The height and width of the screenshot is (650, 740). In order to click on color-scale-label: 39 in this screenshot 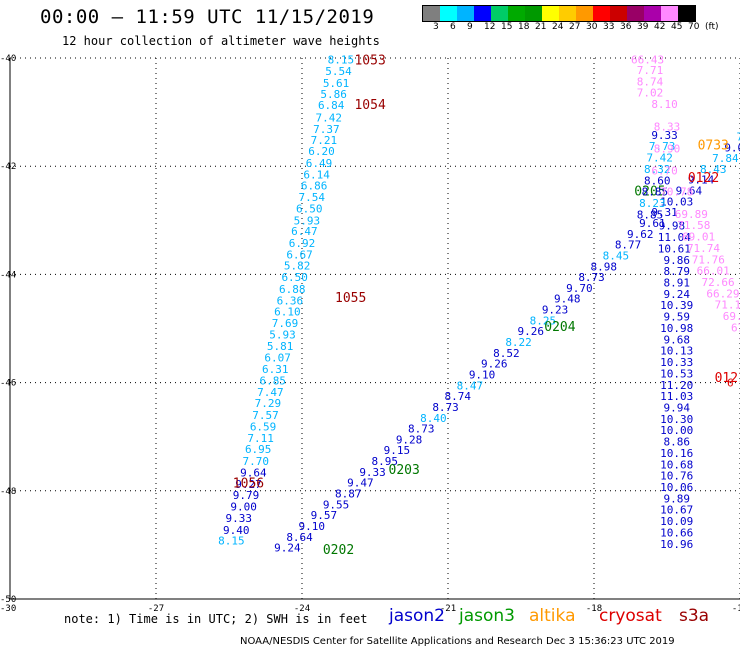, I will do `click(643, 27)`.